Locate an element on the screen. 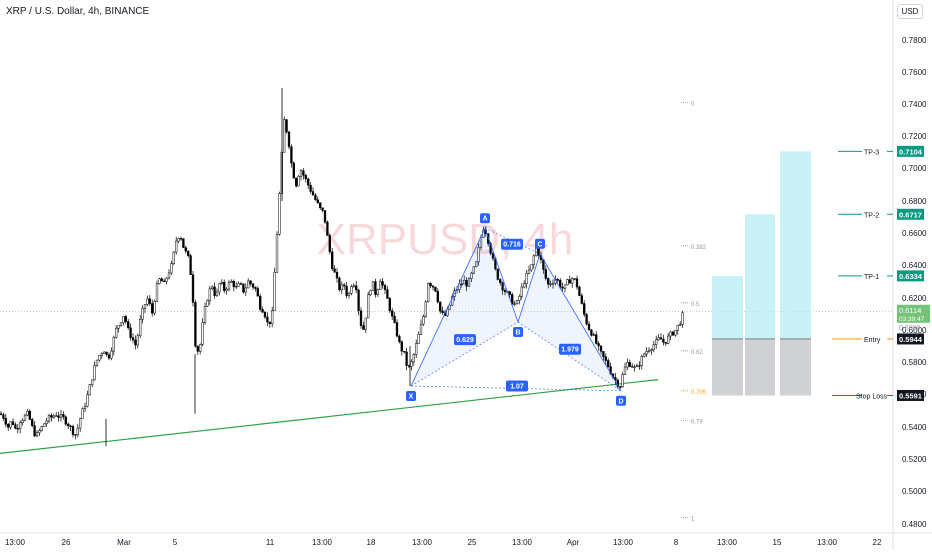 Image resolution: width=932 pixels, height=555 pixels. pattern-fill-xab is located at coordinates (464, 307).